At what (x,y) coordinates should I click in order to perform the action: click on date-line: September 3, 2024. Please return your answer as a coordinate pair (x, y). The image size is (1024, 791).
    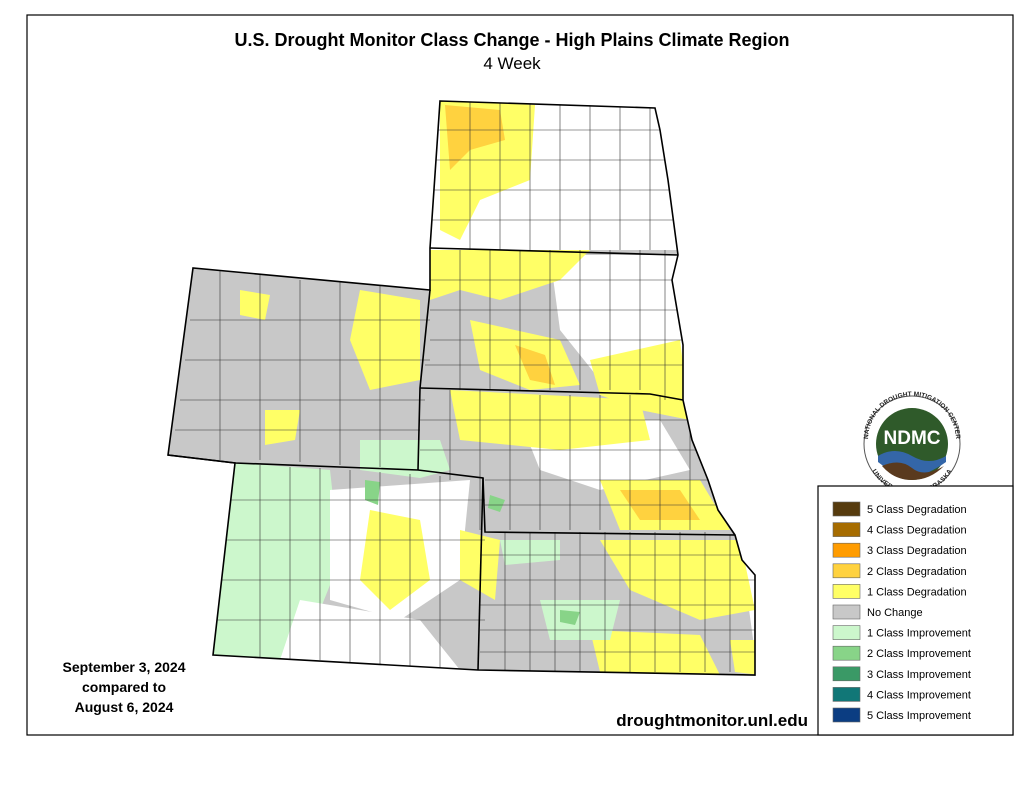
    Looking at the image, I should click on (124, 667).